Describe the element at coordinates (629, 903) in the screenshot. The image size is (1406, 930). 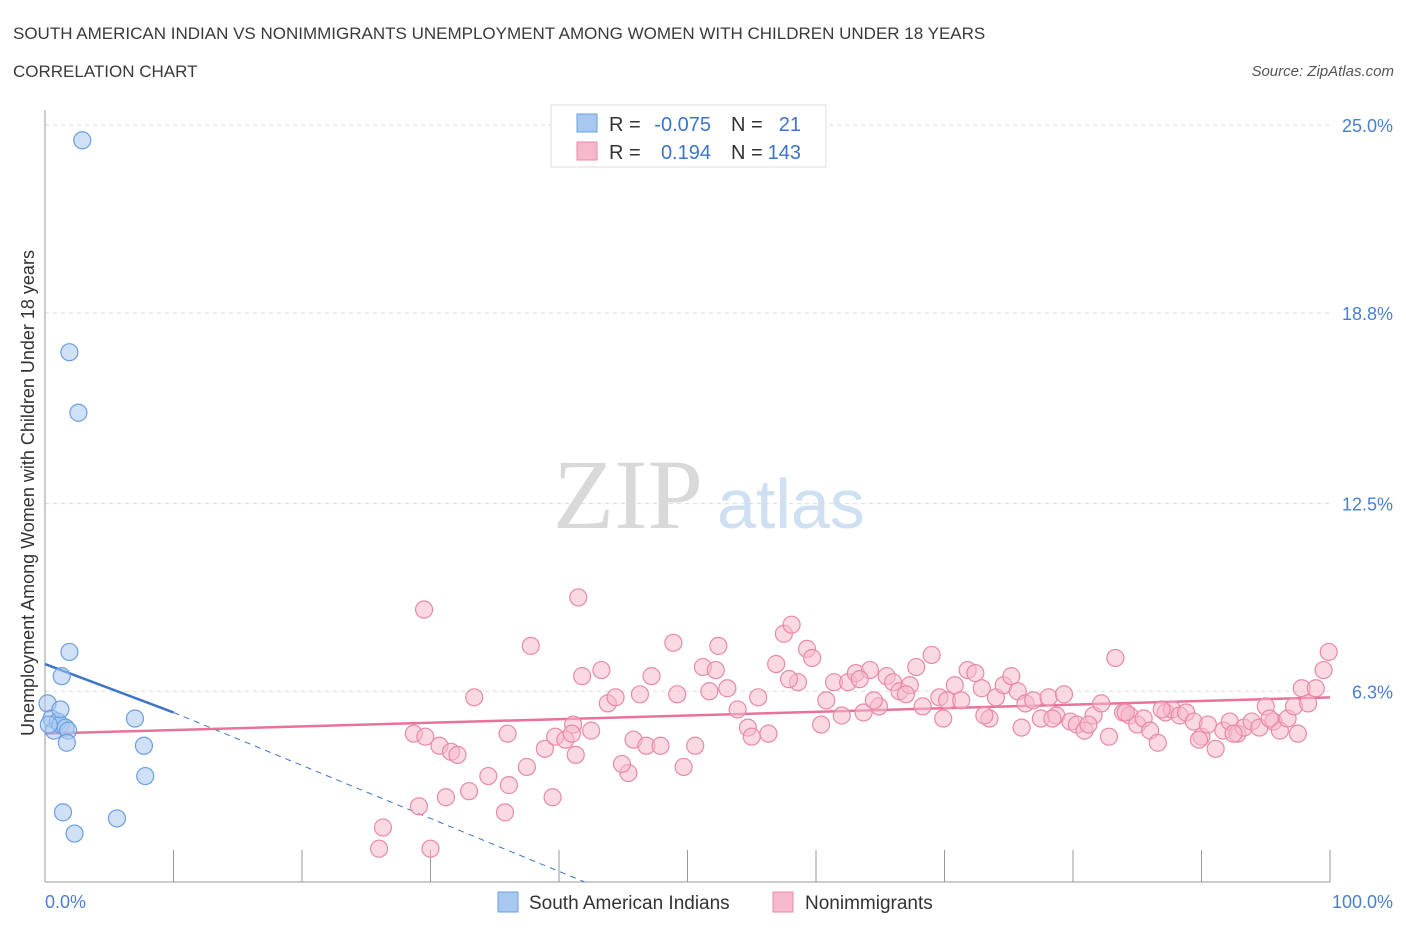
I see `bottom-legend-label-south-american-indians: South American Indians` at that location.